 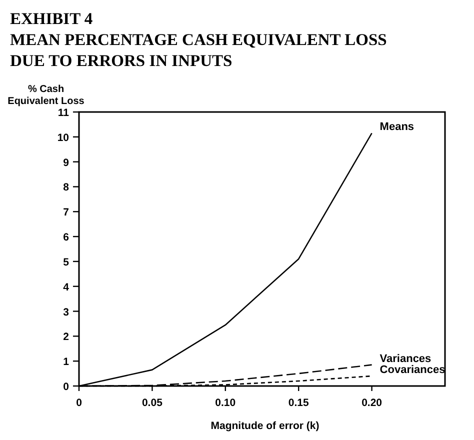 What do you see at coordinates (298, 403) in the screenshot?
I see `x-tick-label: 0.15` at bounding box center [298, 403].